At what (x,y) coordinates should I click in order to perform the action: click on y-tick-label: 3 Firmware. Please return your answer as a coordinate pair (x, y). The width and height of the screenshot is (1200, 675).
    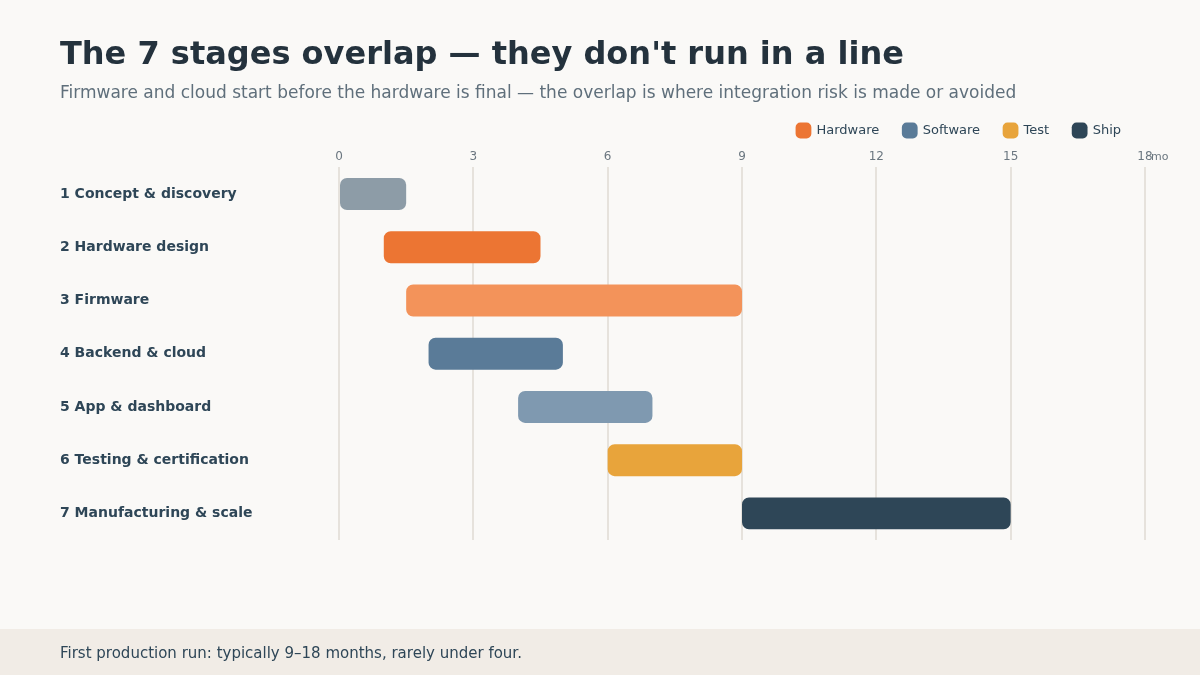
    Looking at the image, I should click on (105, 299).